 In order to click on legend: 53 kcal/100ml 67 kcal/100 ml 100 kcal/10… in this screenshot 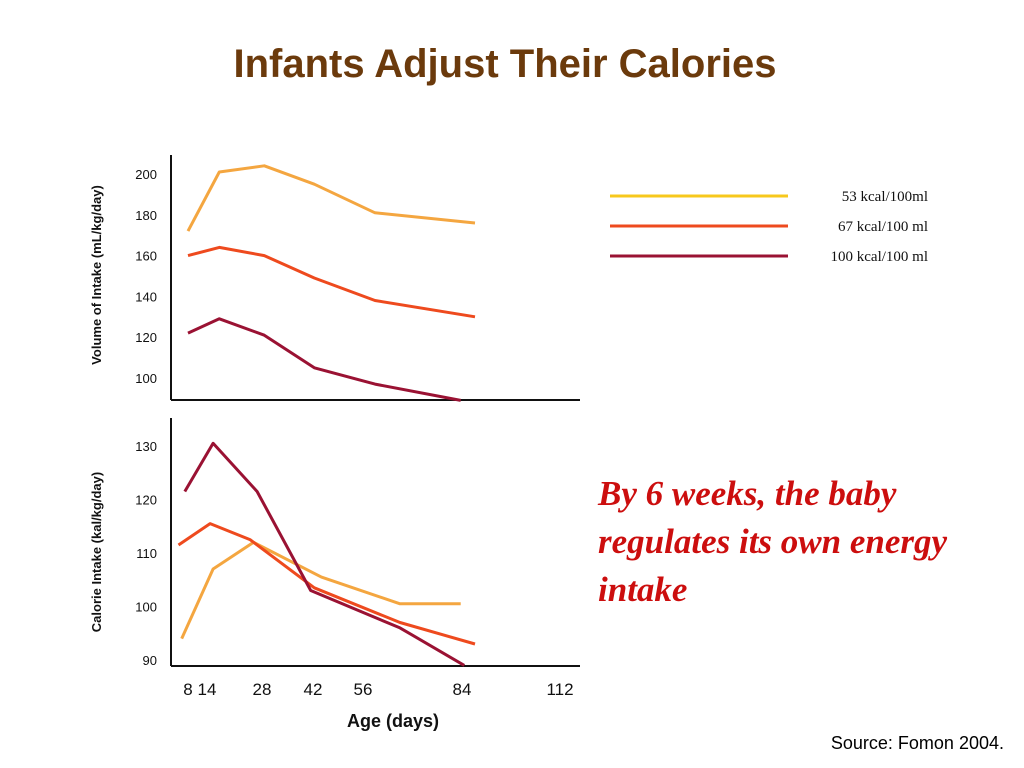, I will do `click(769, 227)`.